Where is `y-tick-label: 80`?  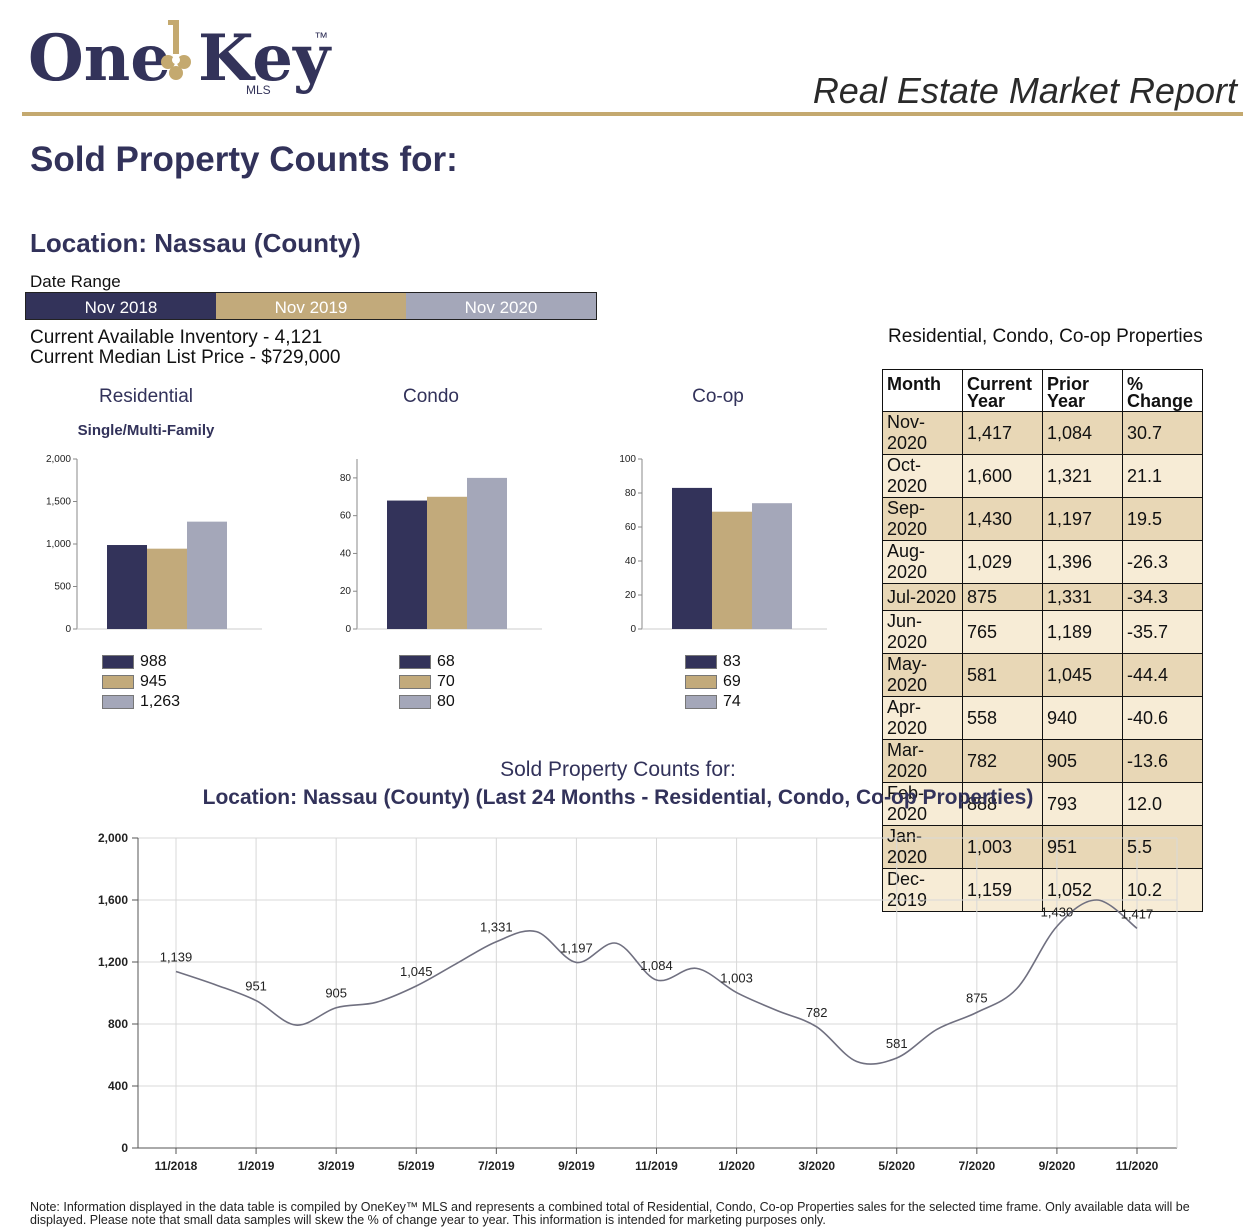 y-tick-label: 80 is located at coordinates (346, 478).